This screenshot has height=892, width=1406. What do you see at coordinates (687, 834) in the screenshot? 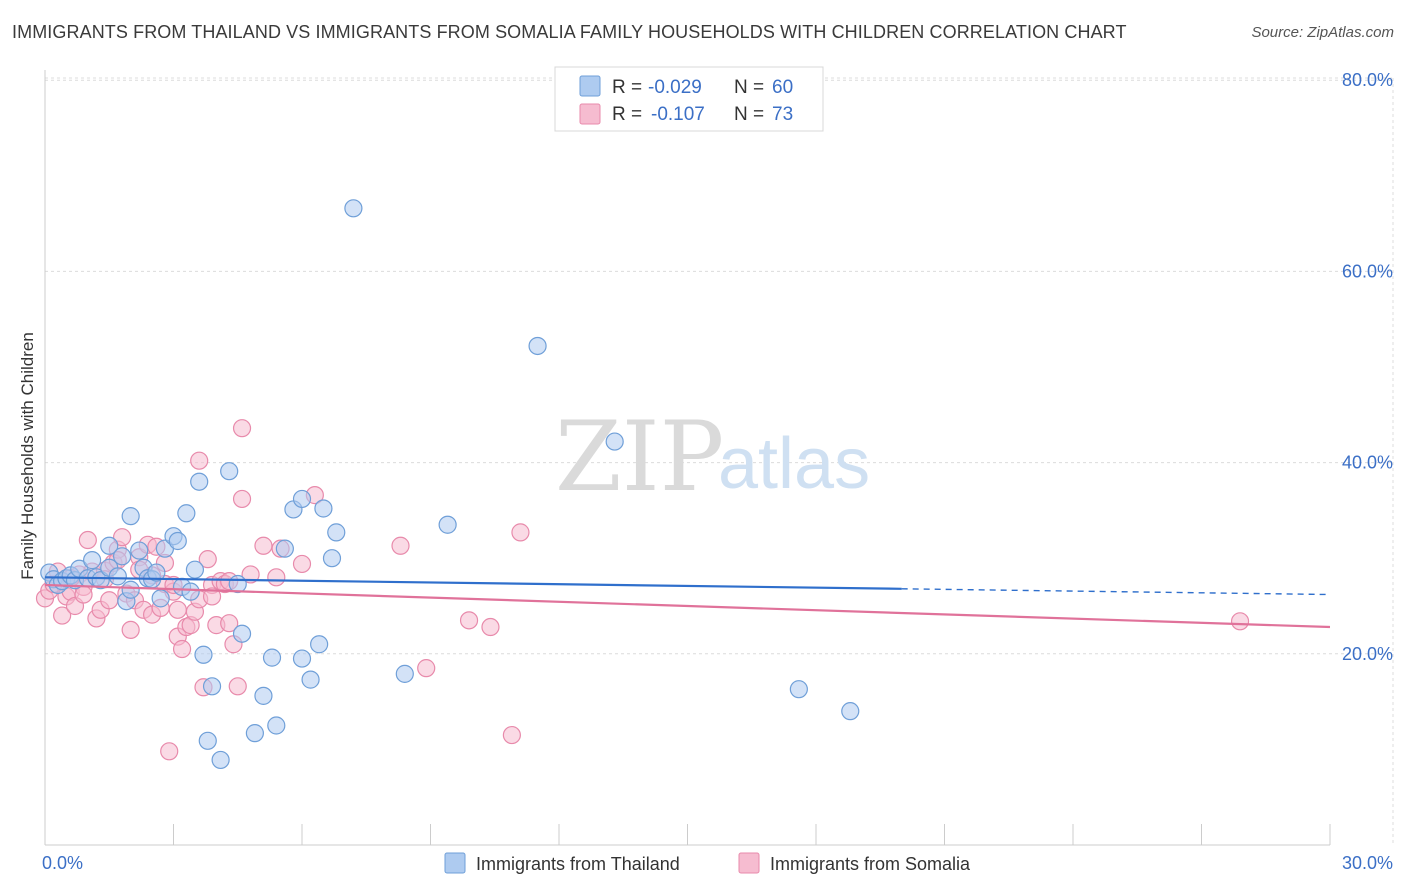
I see `x-axis-ticks` at bounding box center [687, 834].